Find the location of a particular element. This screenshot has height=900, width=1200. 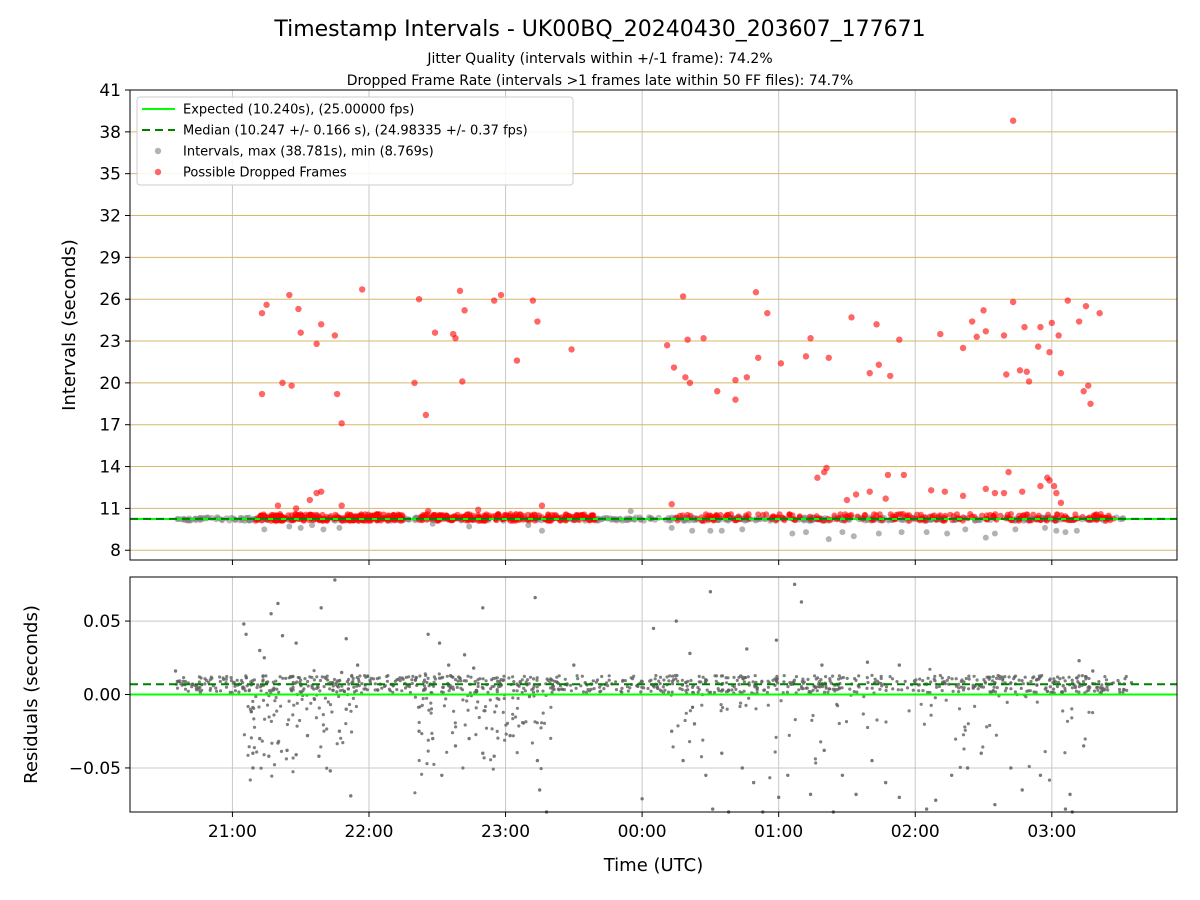

bottom-xtick-label-3: 00:00 is located at coordinates (642, 832).